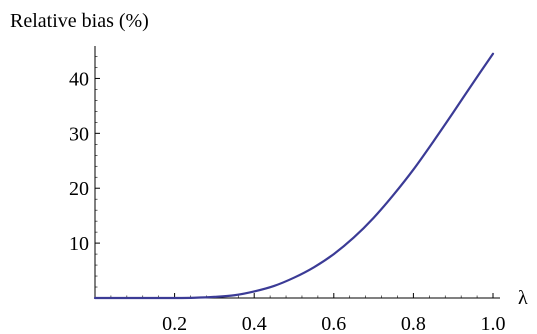 This screenshot has height=334, width=537. What do you see at coordinates (413, 323) in the screenshot?
I see `x-tick-label: 0.8` at bounding box center [413, 323].